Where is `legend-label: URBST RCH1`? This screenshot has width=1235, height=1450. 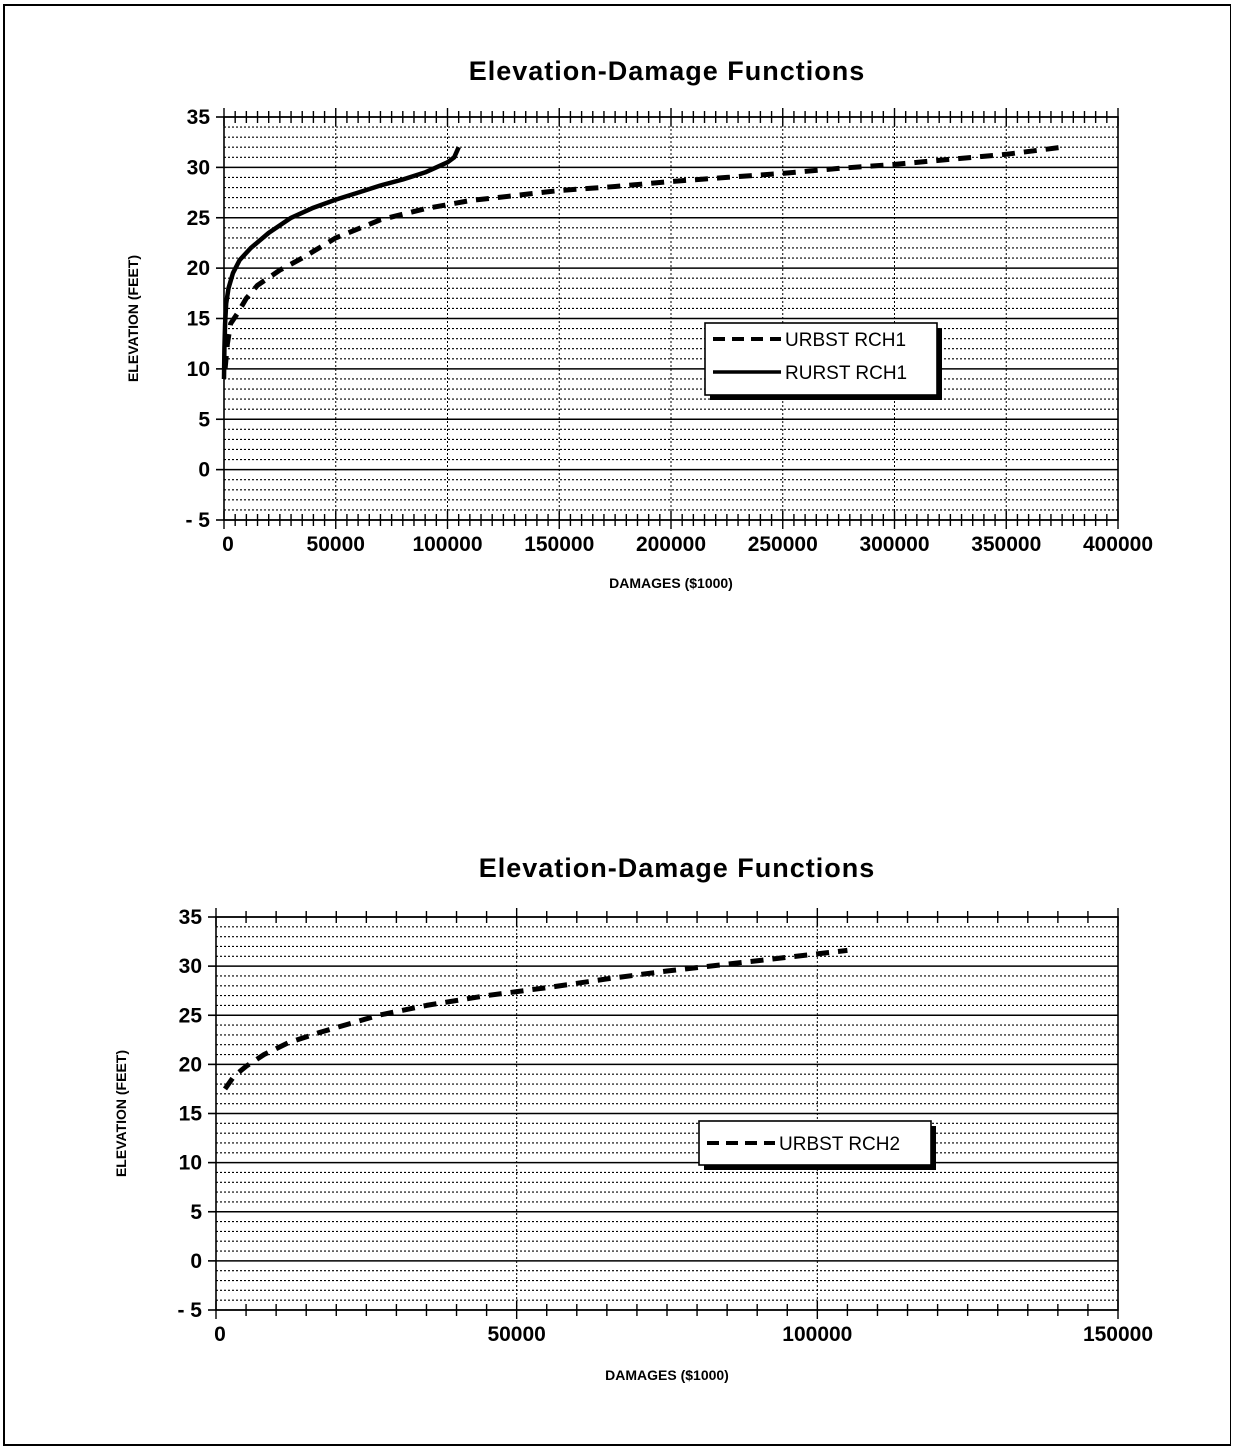 legend-label: URBST RCH1 is located at coordinates (845, 340).